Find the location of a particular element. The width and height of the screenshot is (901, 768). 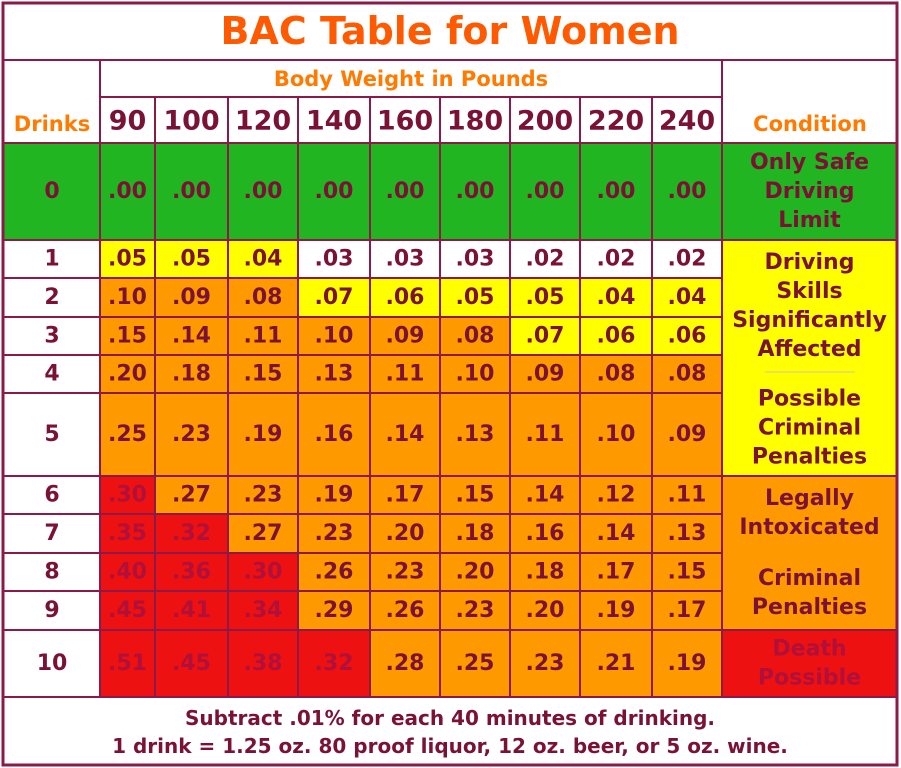

condition-text: Death is located at coordinates (809, 649).